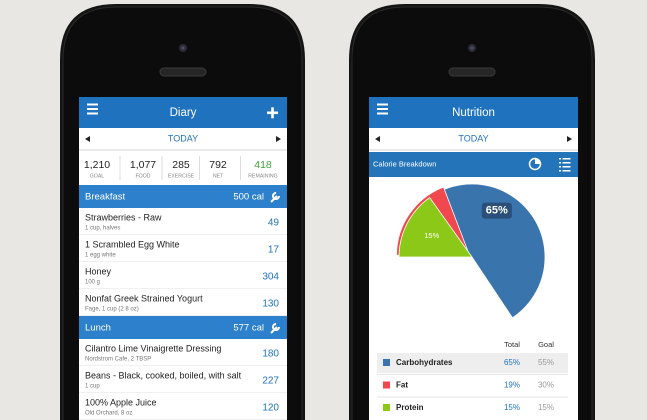 The width and height of the screenshot is (647, 420). I want to click on nutrient-name: Carbohydrates, so click(424, 362).